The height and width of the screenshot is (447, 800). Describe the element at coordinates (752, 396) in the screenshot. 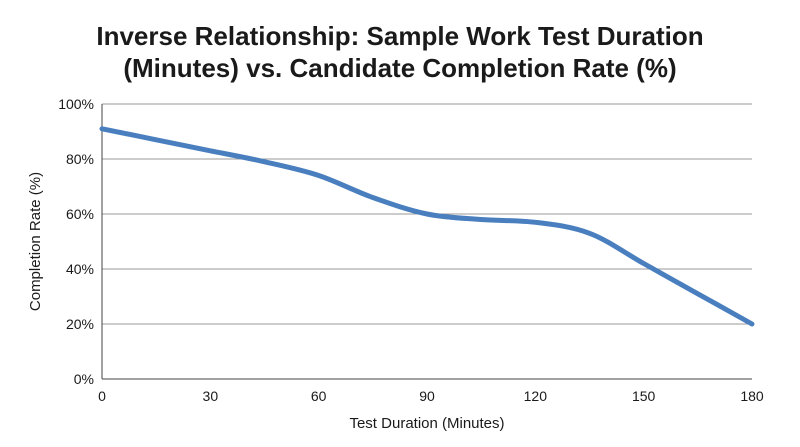

I see `x-tick-label: 180` at that location.